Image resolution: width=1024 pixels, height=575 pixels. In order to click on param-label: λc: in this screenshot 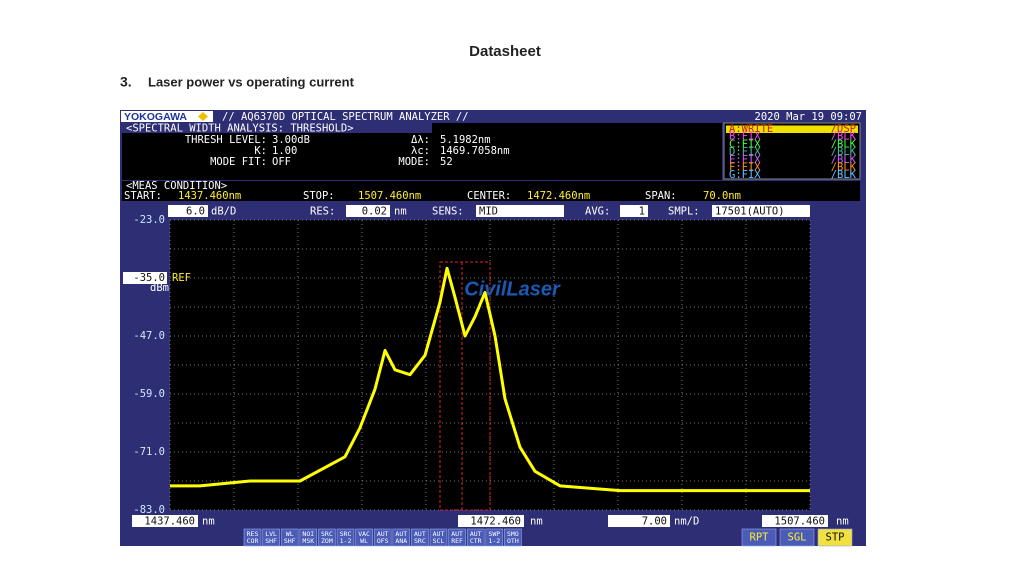, I will do `click(420, 151)`.